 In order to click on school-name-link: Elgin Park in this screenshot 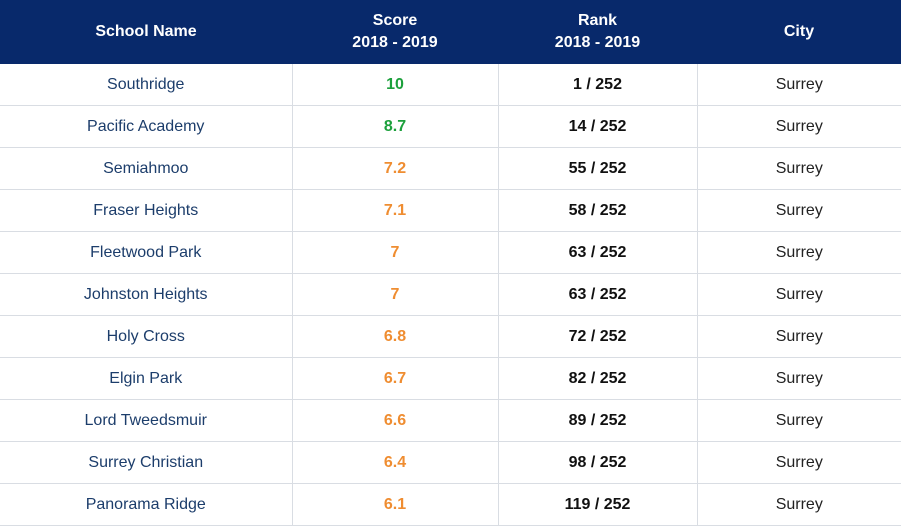, I will do `click(146, 378)`.